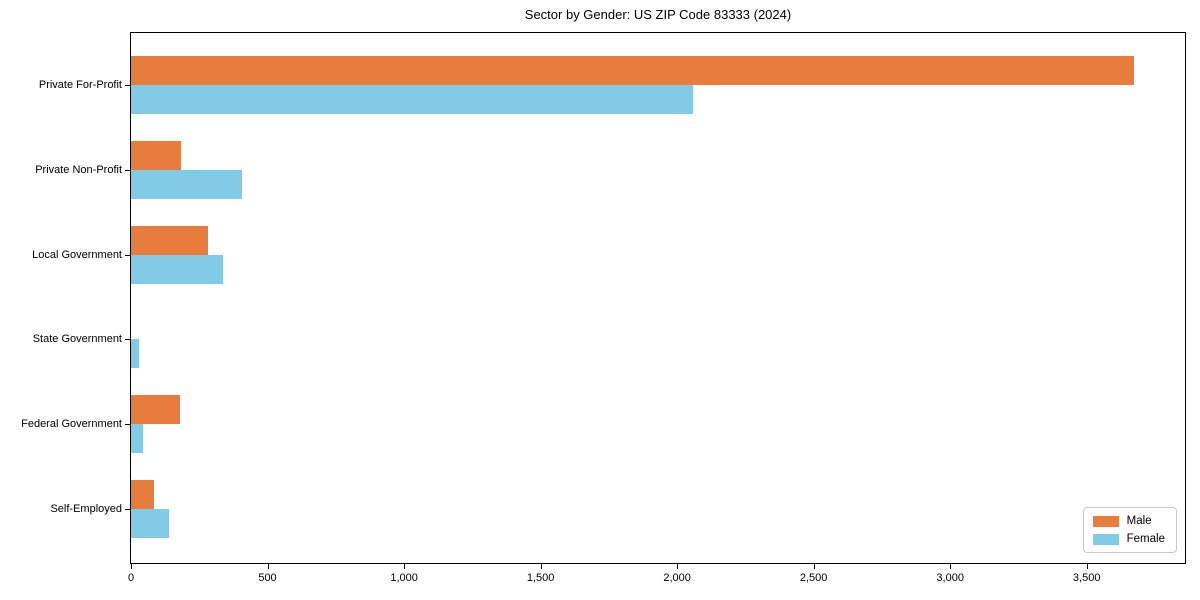 This screenshot has height=600, width=1200. What do you see at coordinates (170, 240) in the screenshot?
I see `bar-male-local-government` at bounding box center [170, 240].